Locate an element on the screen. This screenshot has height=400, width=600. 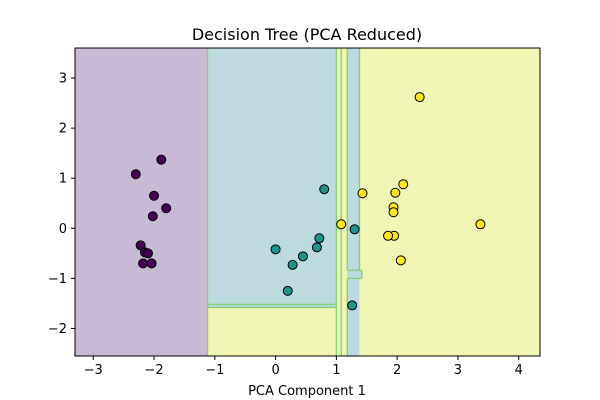
x-axis-label: PCA Component 1 is located at coordinates (307, 391).